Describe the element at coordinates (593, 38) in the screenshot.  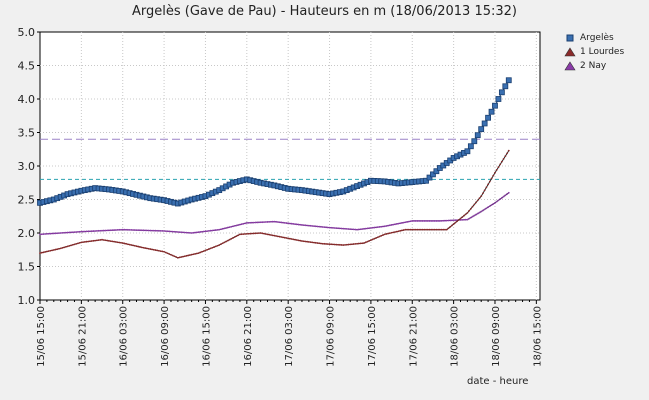
I see `legend-item: Argelès` at that location.